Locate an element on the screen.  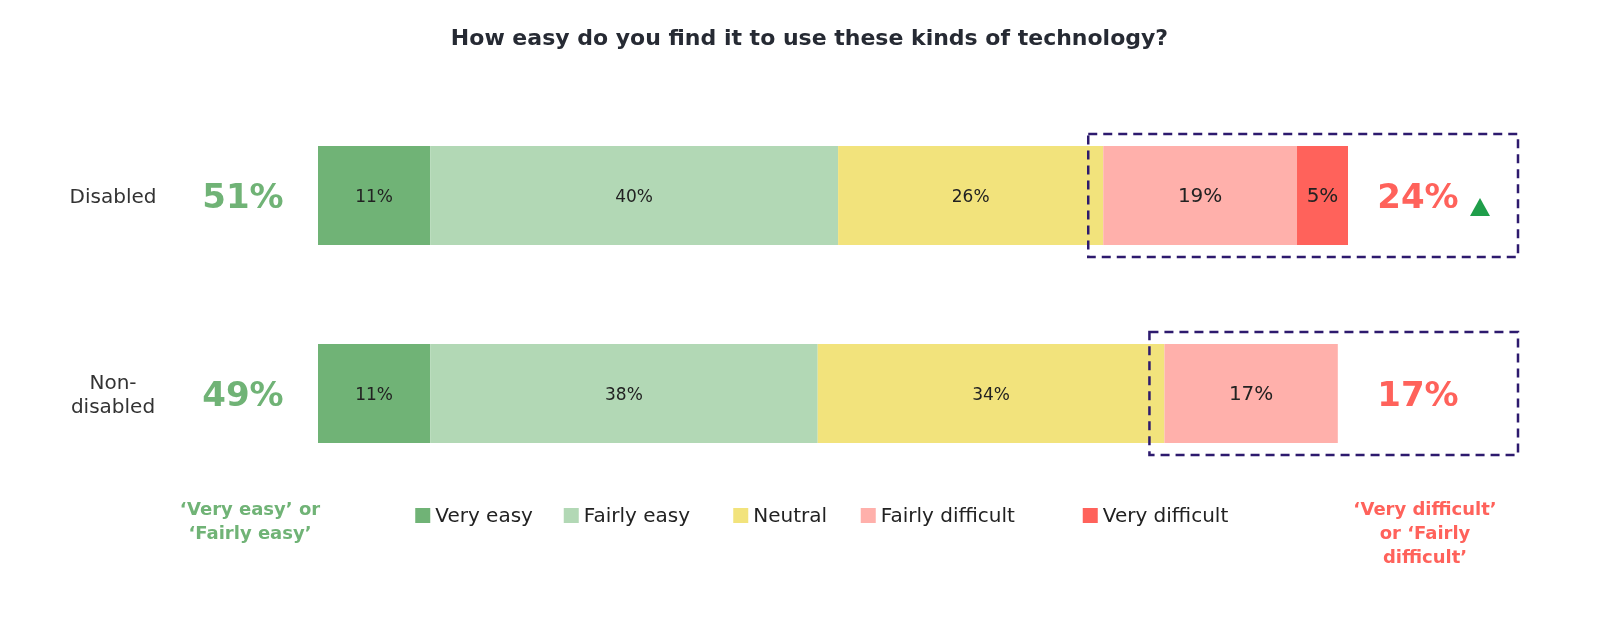
data-label: 40% is located at coordinates (634, 195).